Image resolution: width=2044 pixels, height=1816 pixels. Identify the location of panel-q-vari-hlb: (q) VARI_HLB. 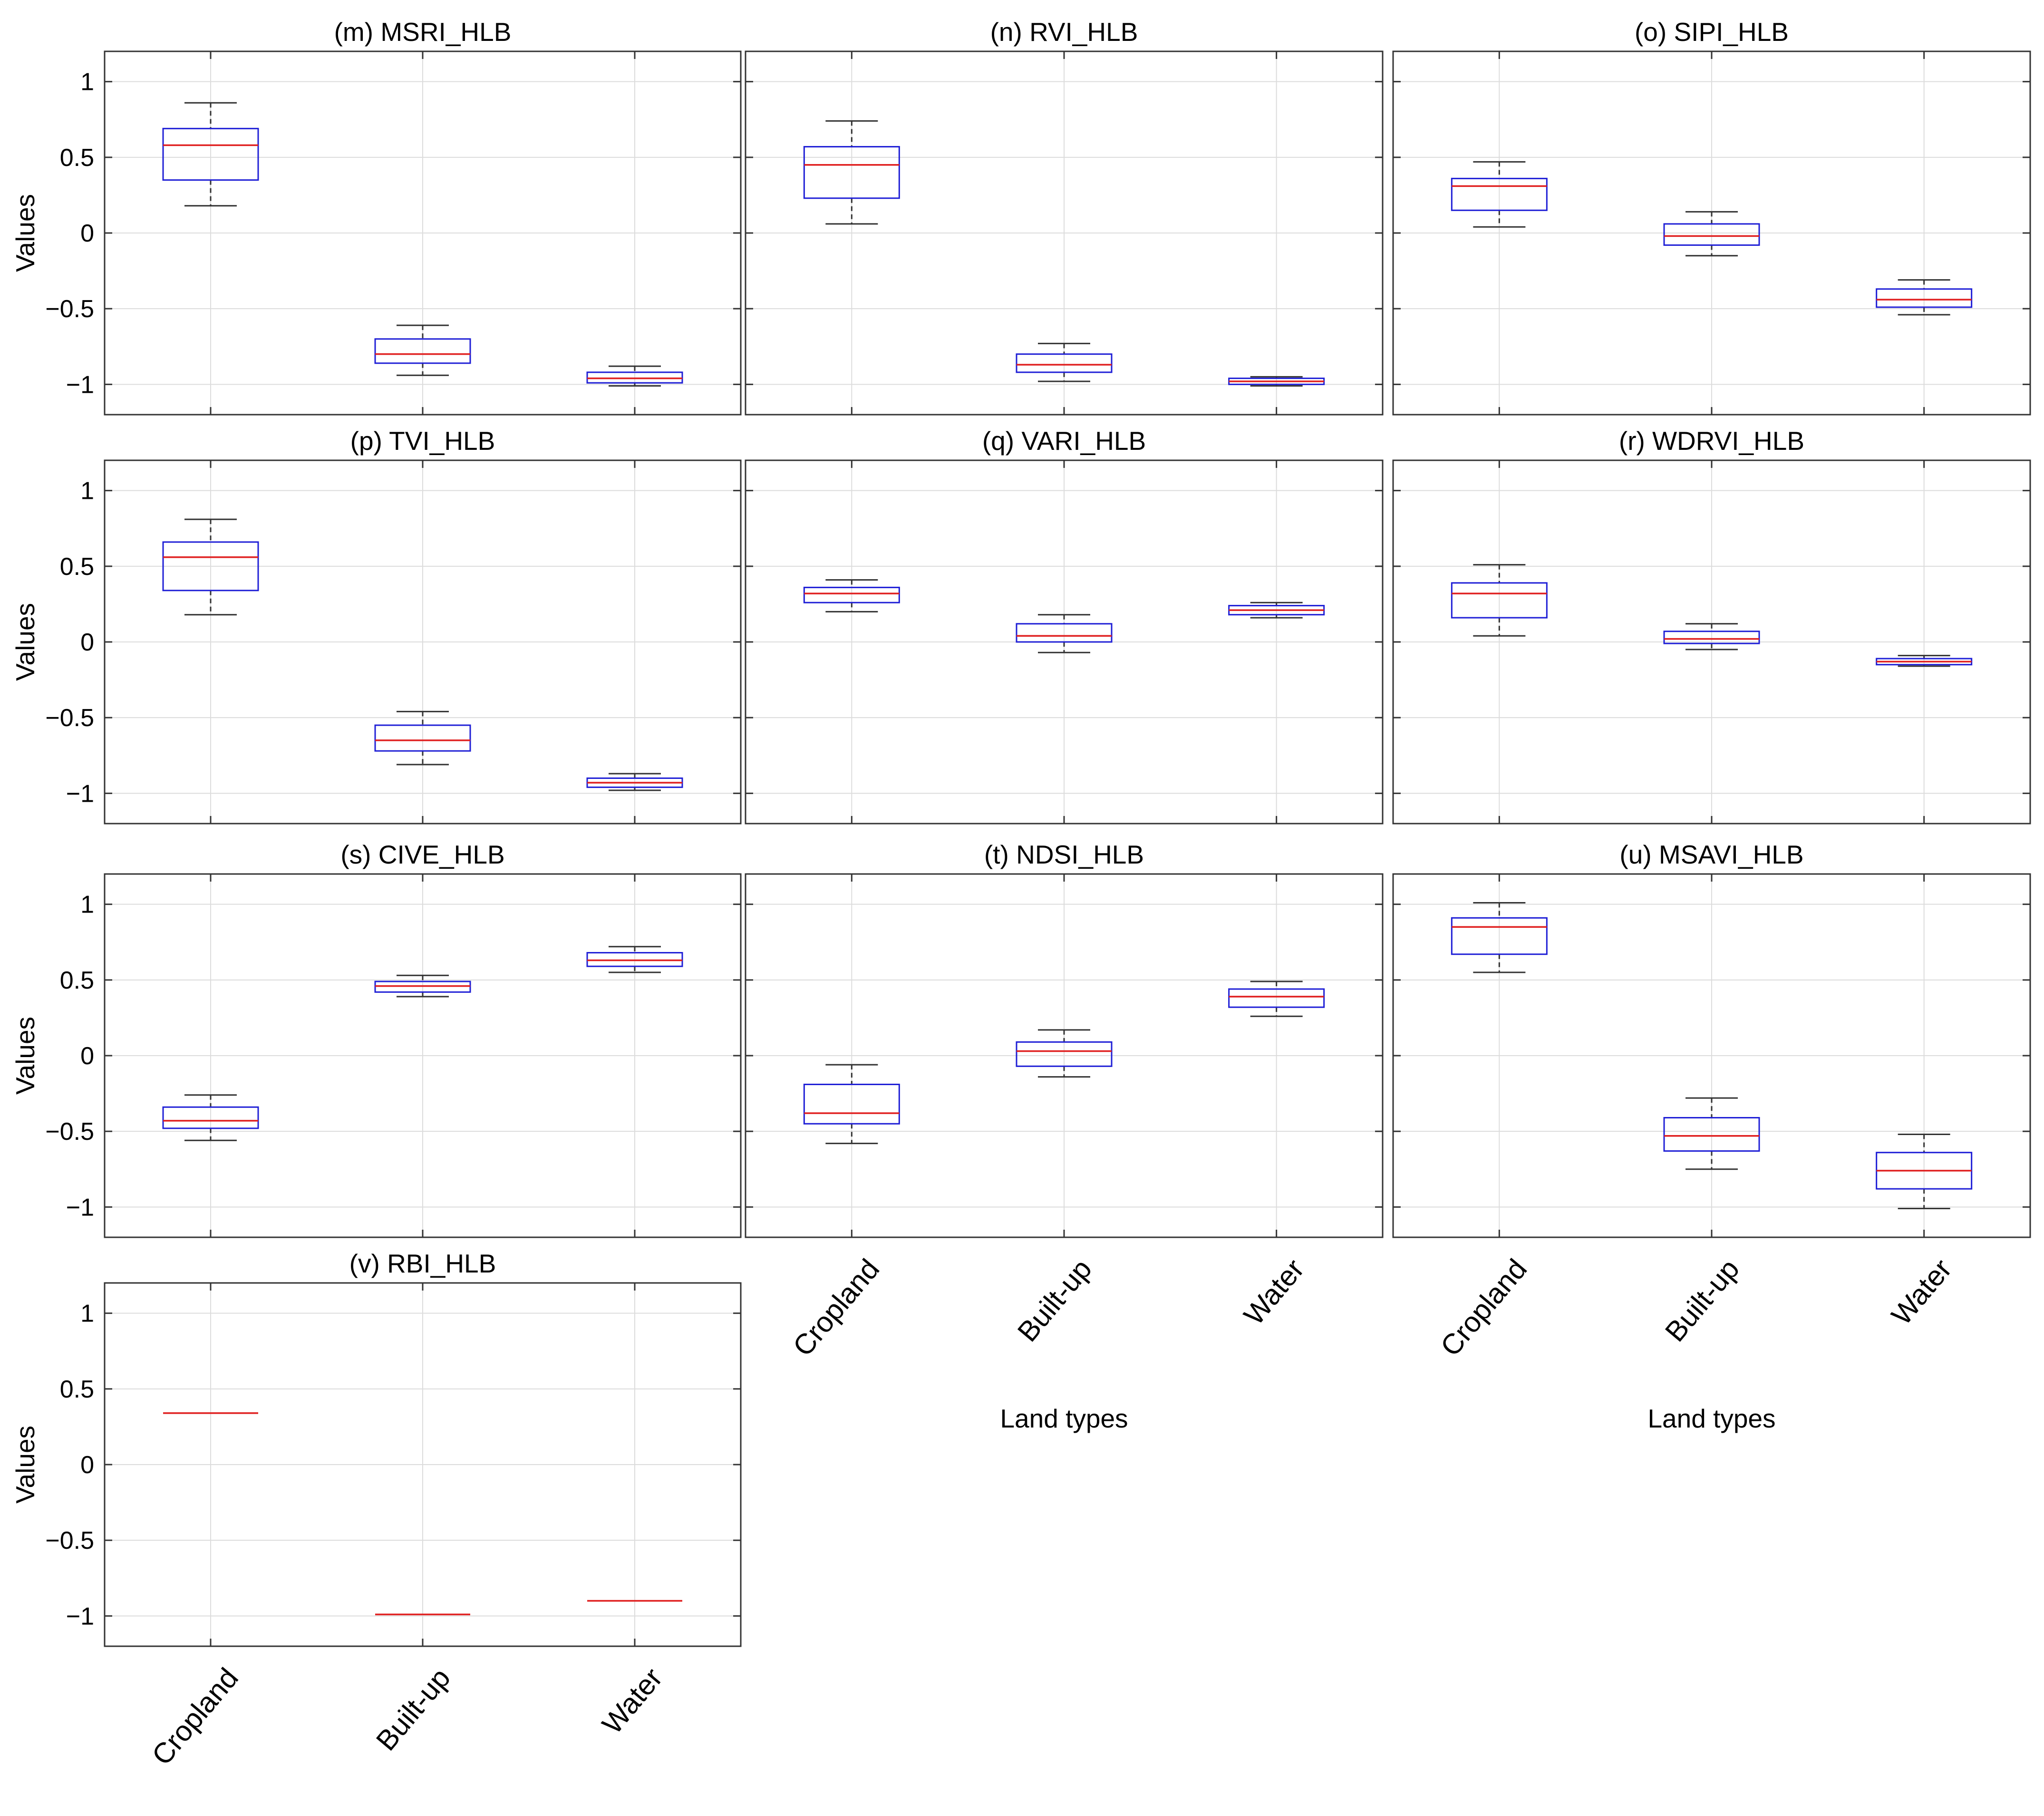
(1065, 625).